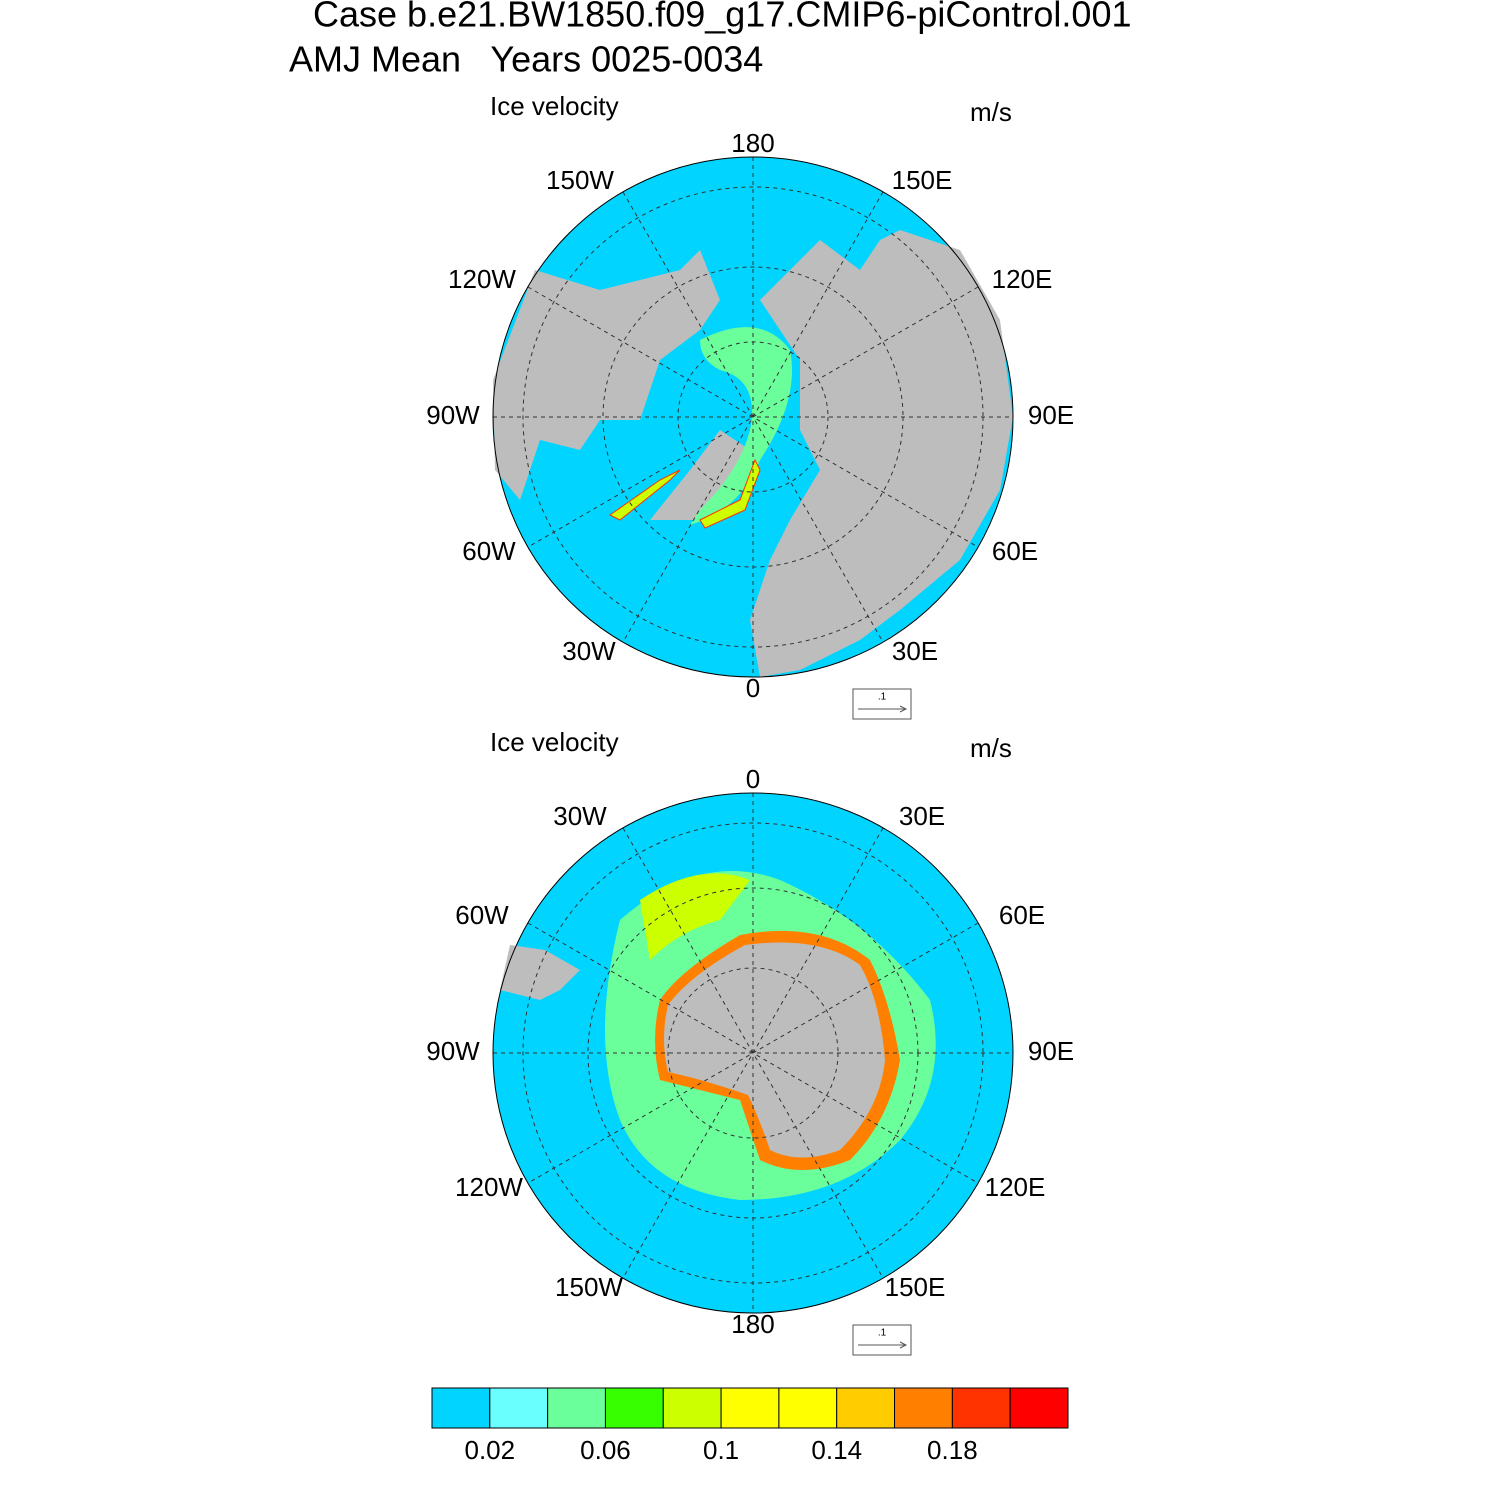 The width and height of the screenshot is (1500, 1500). Describe the element at coordinates (952, 1450) in the screenshot. I see `colorbar-tick-label: 0.18` at that location.